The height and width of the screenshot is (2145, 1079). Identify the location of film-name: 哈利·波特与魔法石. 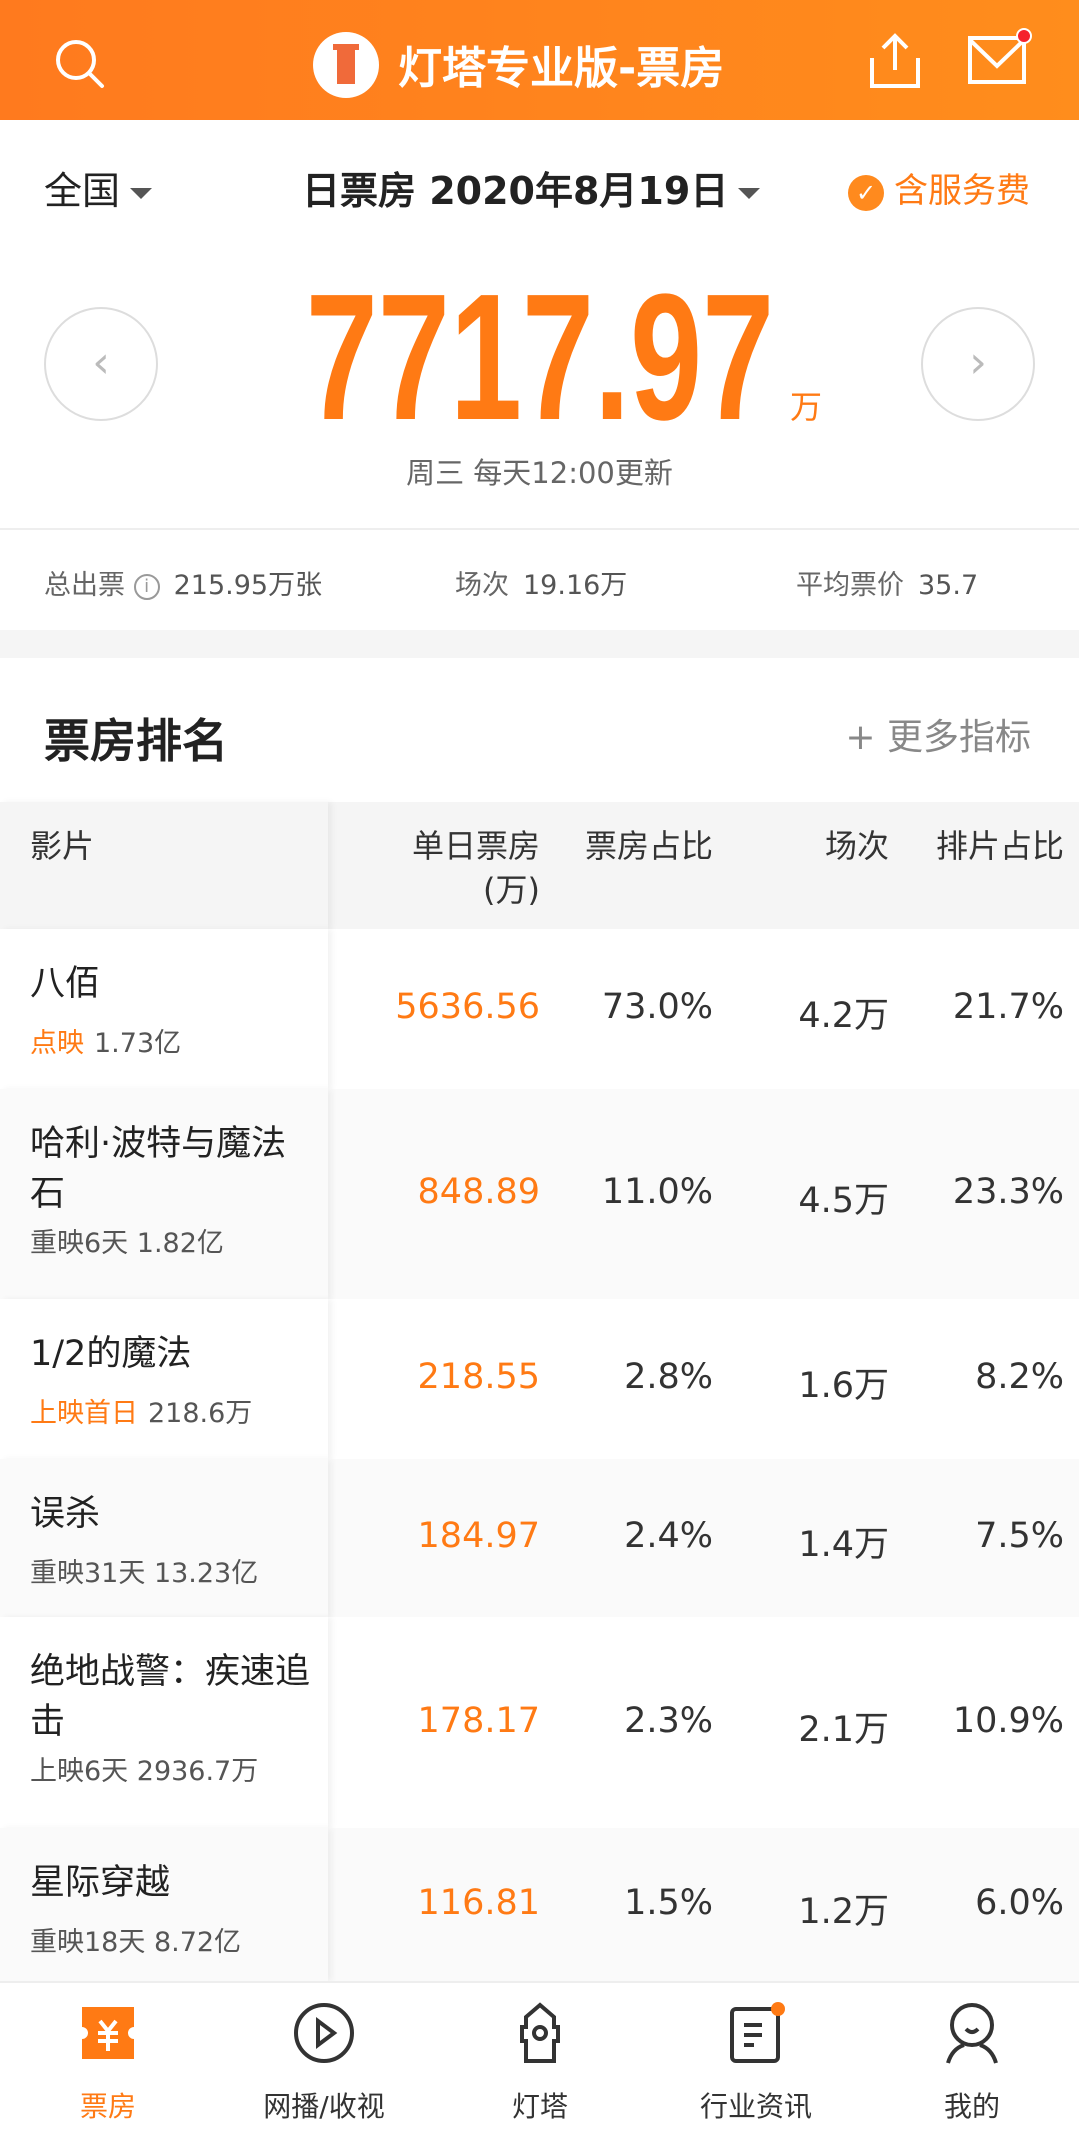
(158, 1169).